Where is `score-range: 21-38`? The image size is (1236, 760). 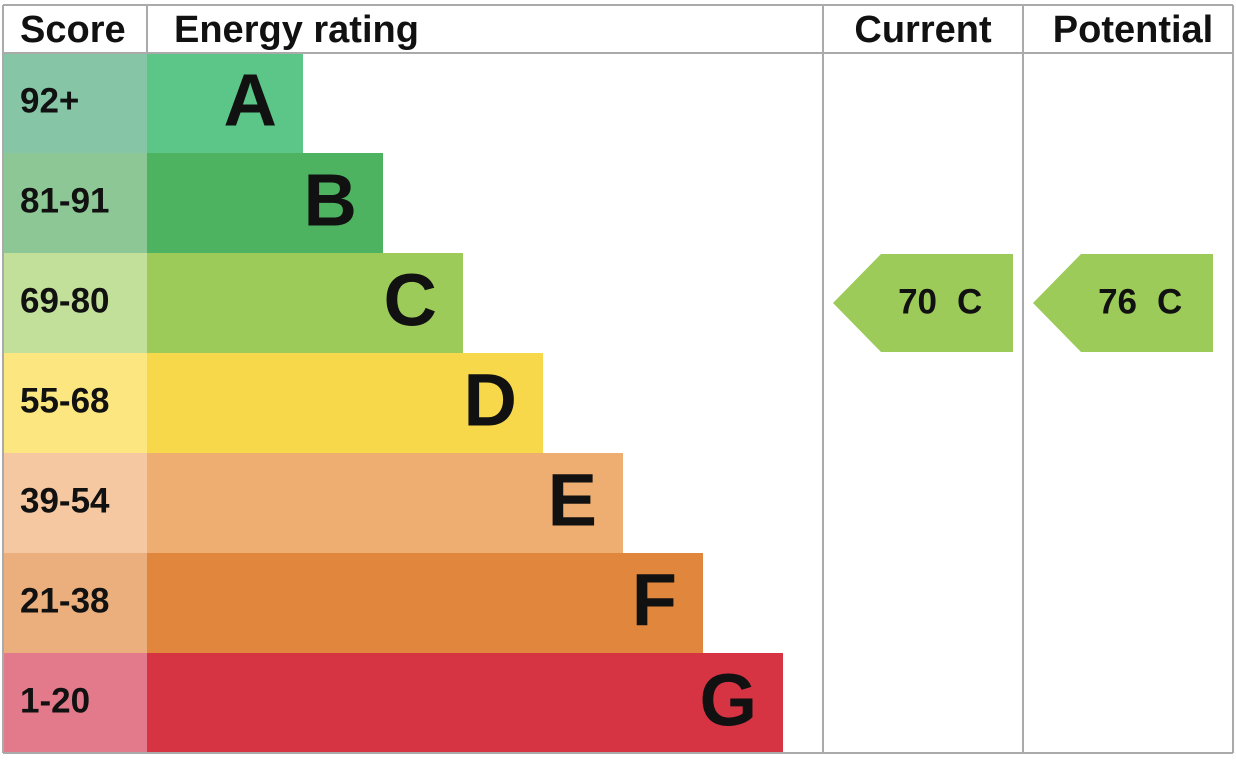 score-range: 21-38 is located at coordinates (65, 600).